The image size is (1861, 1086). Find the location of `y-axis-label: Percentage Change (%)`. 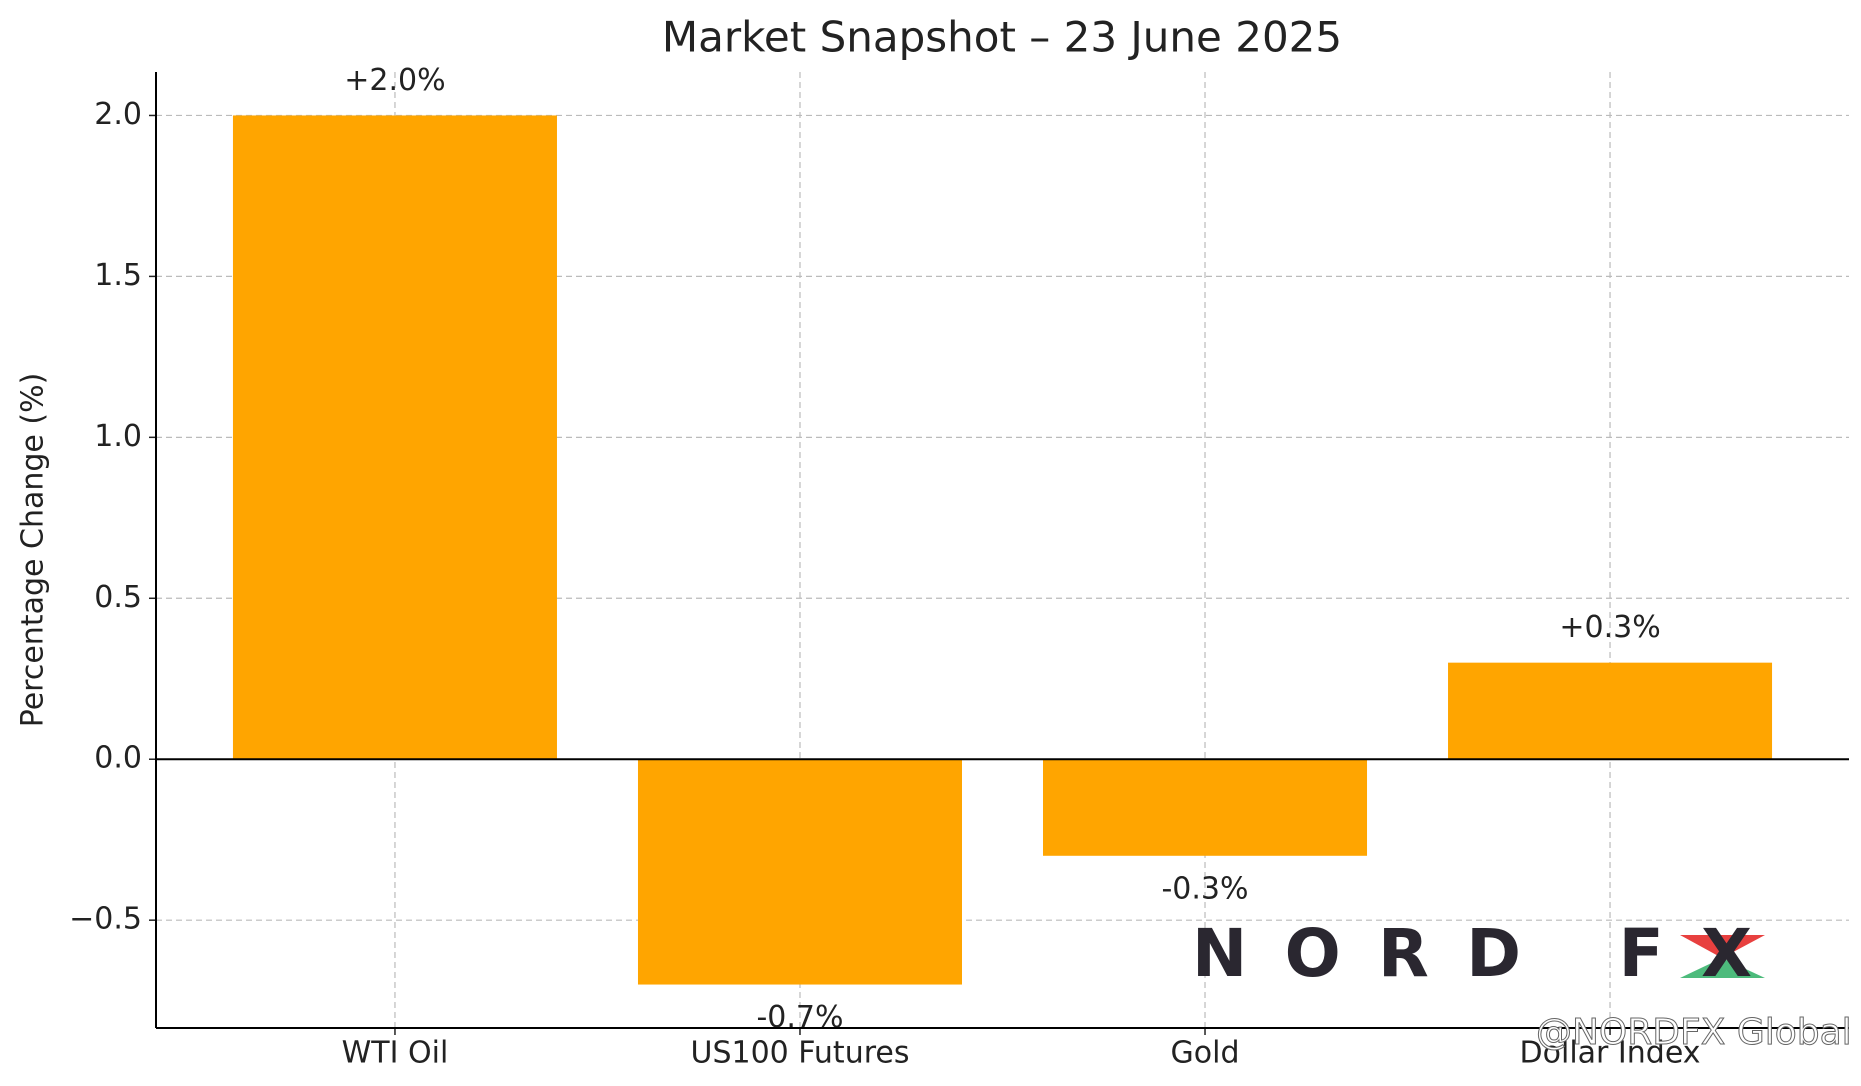

y-axis-label: Percentage Change (%) is located at coordinates (33, 550).